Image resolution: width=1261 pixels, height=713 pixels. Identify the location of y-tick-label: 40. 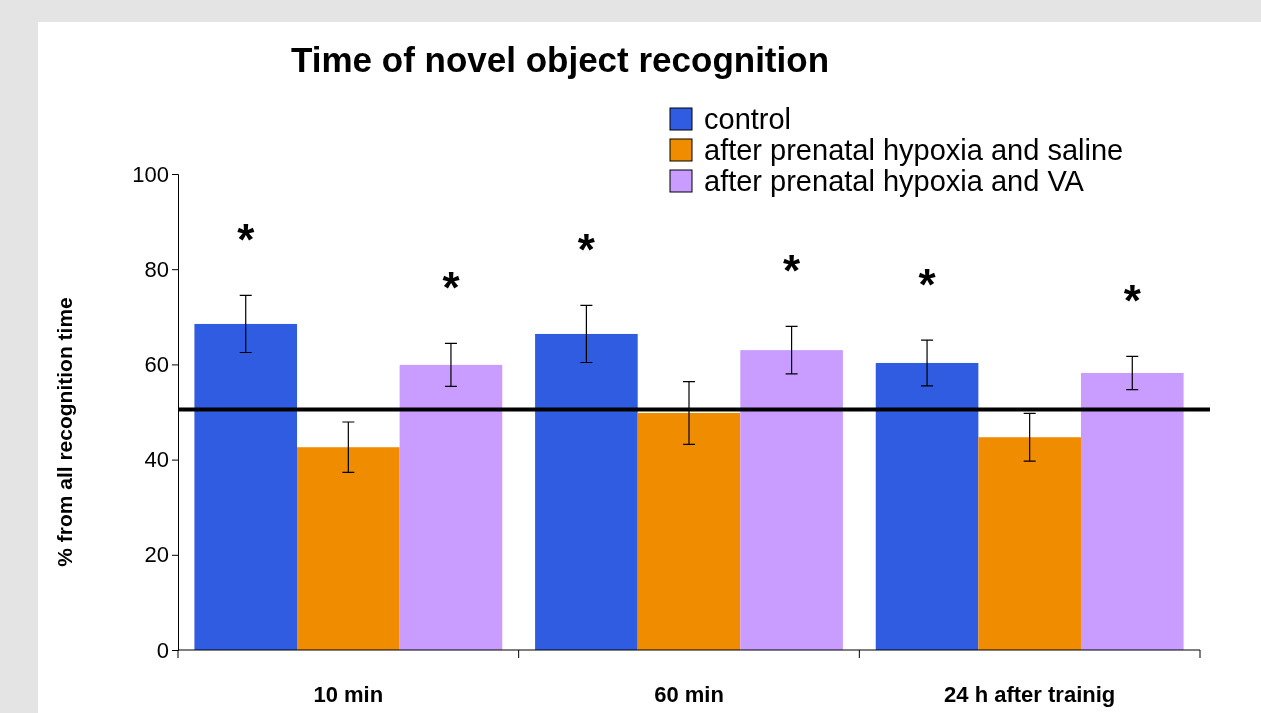
(156, 460).